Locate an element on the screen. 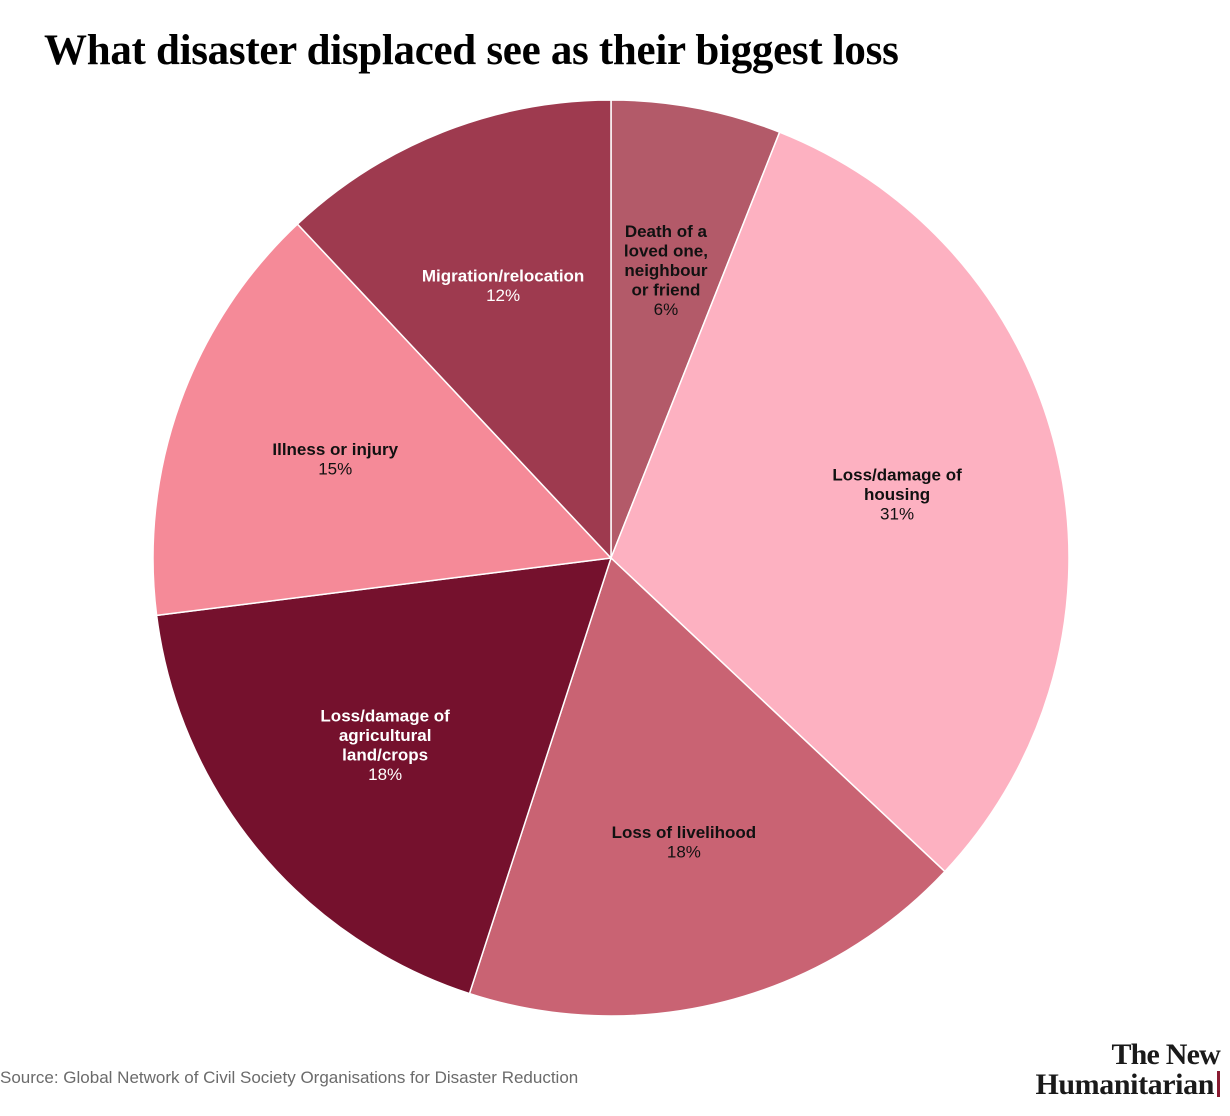  slice-name-line: Migration/relocation is located at coordinates (503, 276).